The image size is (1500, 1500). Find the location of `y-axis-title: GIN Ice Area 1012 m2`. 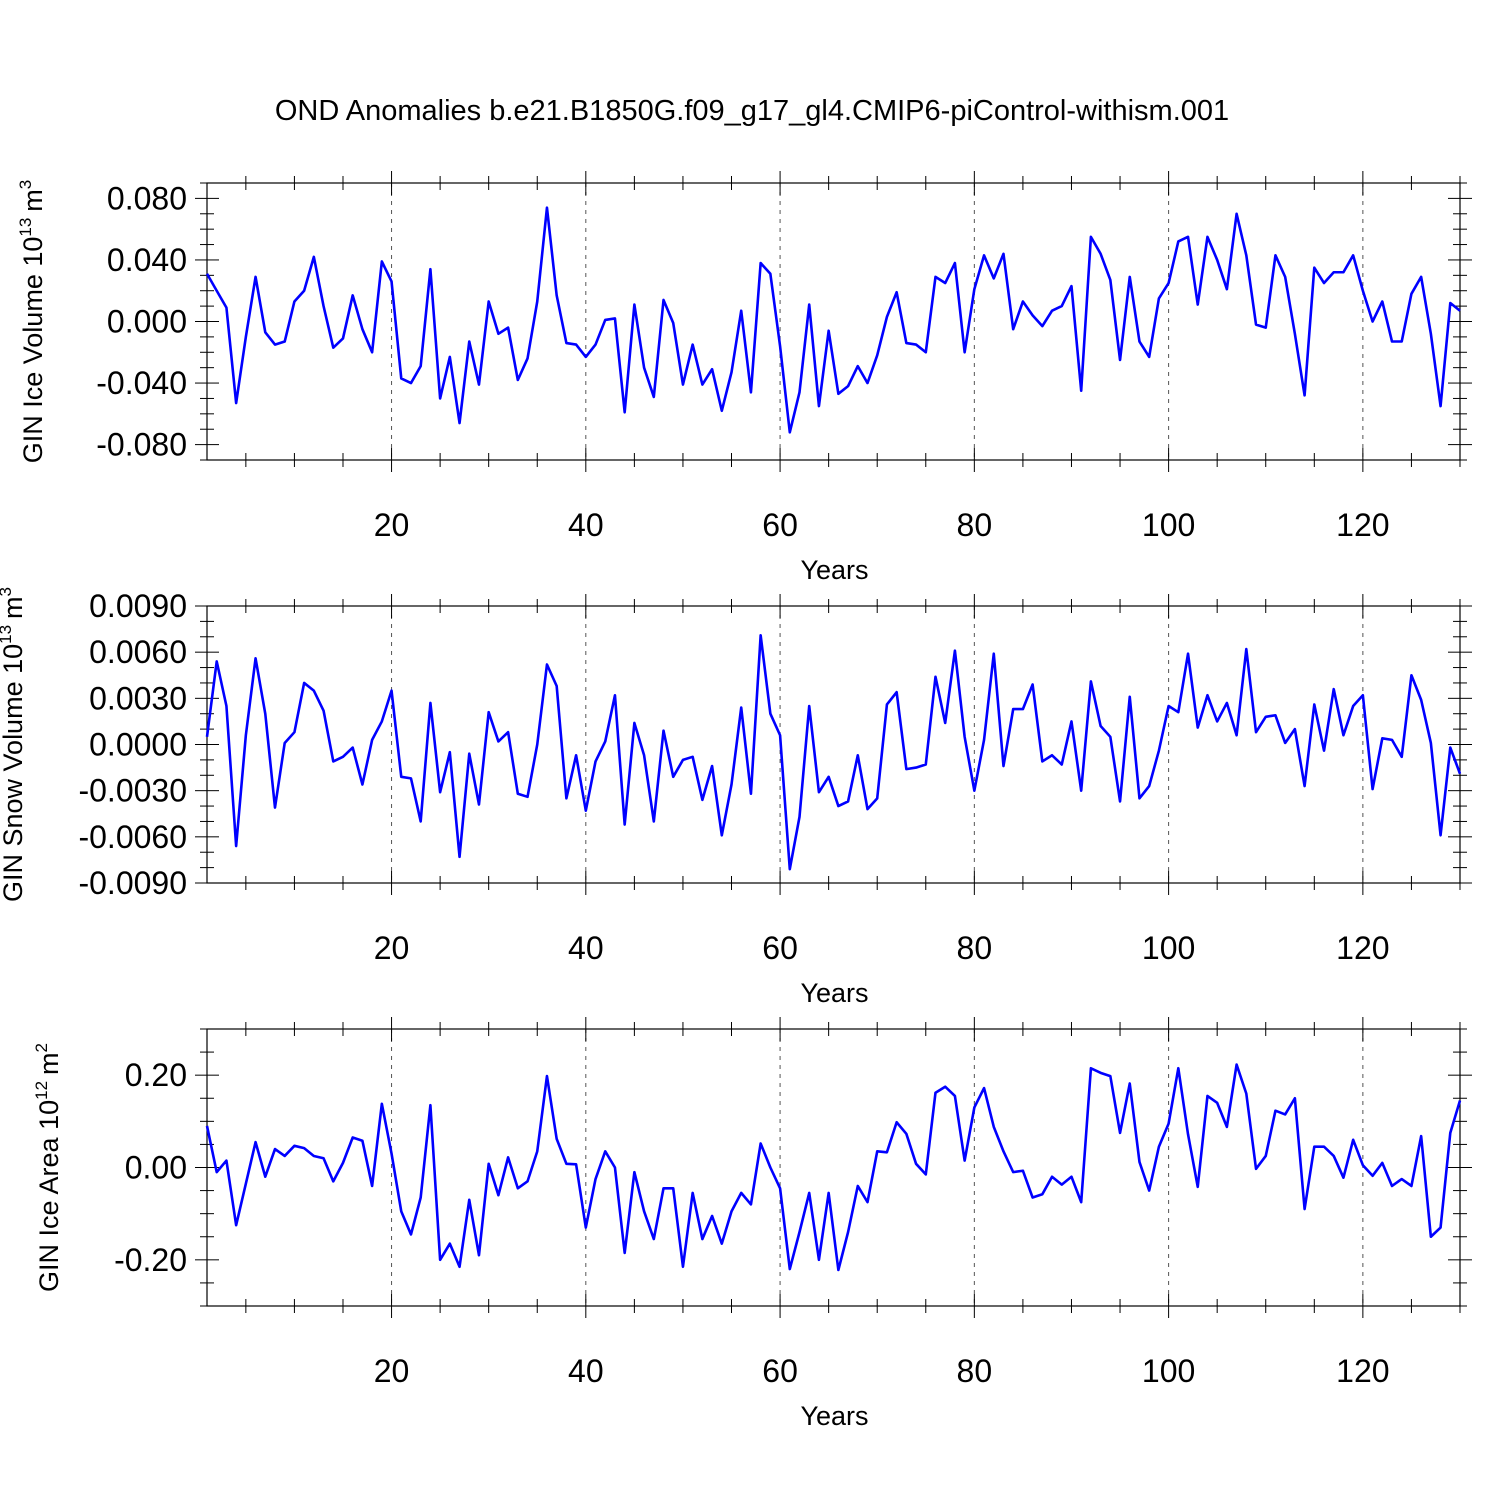

y-axis-title: GIN Ice Area 1012 m2 is located at coordinates (48, 1167).